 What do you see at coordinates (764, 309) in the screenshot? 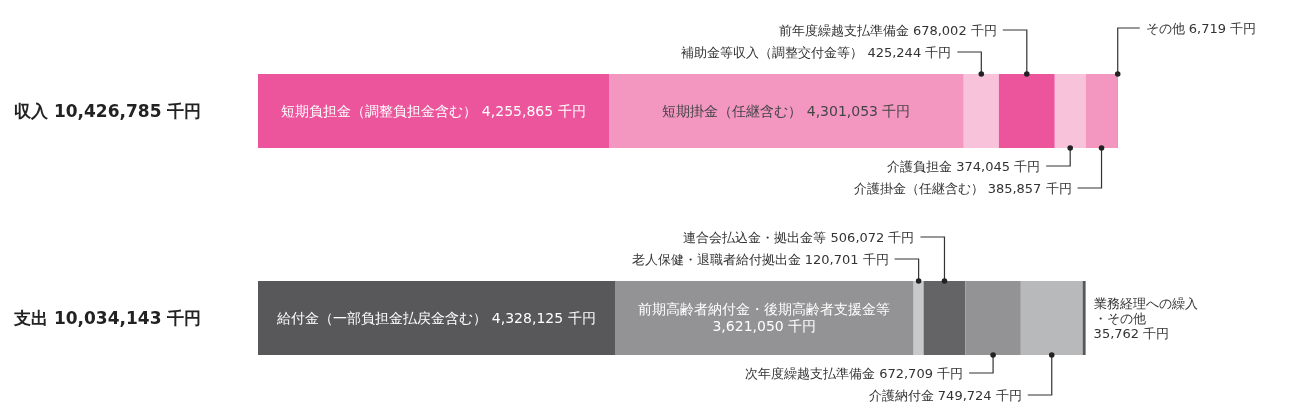
I see `series-label: 前期高齢者納付金・後期高齢者支援金等` at bounding box center [764, 309].